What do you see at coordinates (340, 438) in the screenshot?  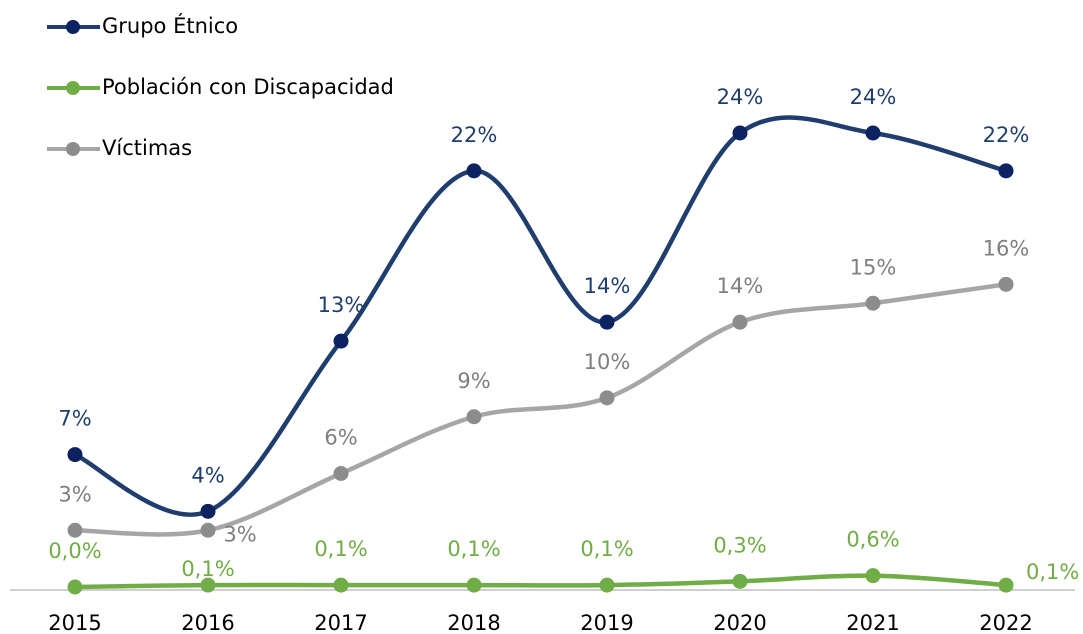 I see `data-label: 6%` at bounding box center [340, 438].